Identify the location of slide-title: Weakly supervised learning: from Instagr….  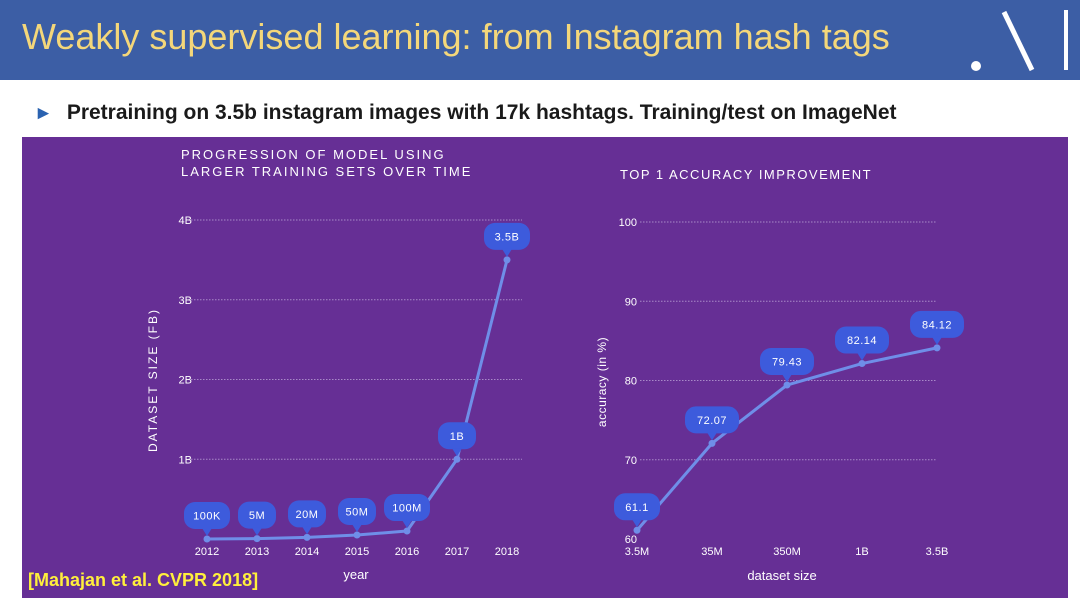
(456, 36).